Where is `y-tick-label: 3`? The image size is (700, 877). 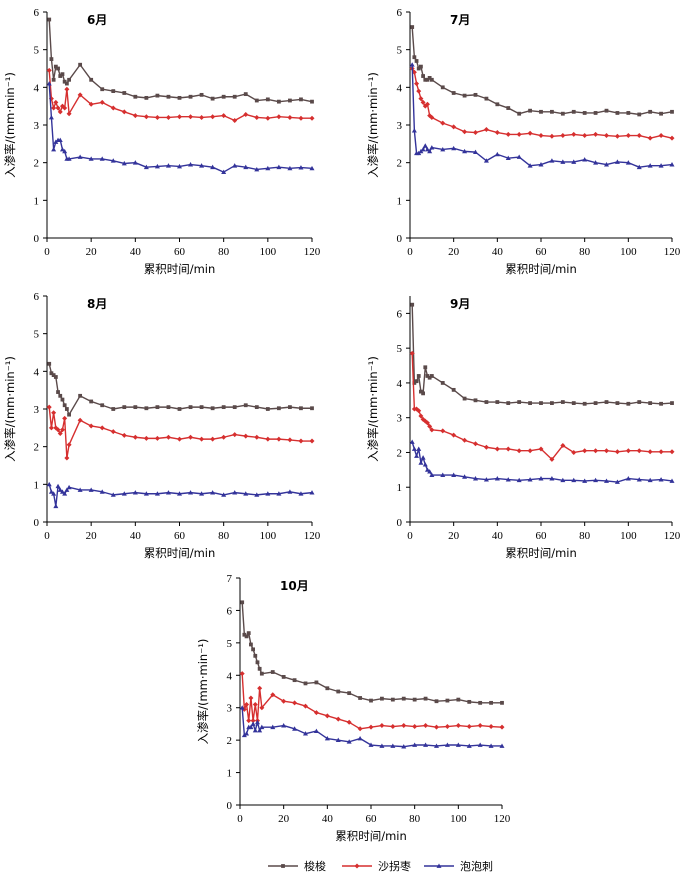
y-tick-label: 3 is located at coordinates (37, 410).